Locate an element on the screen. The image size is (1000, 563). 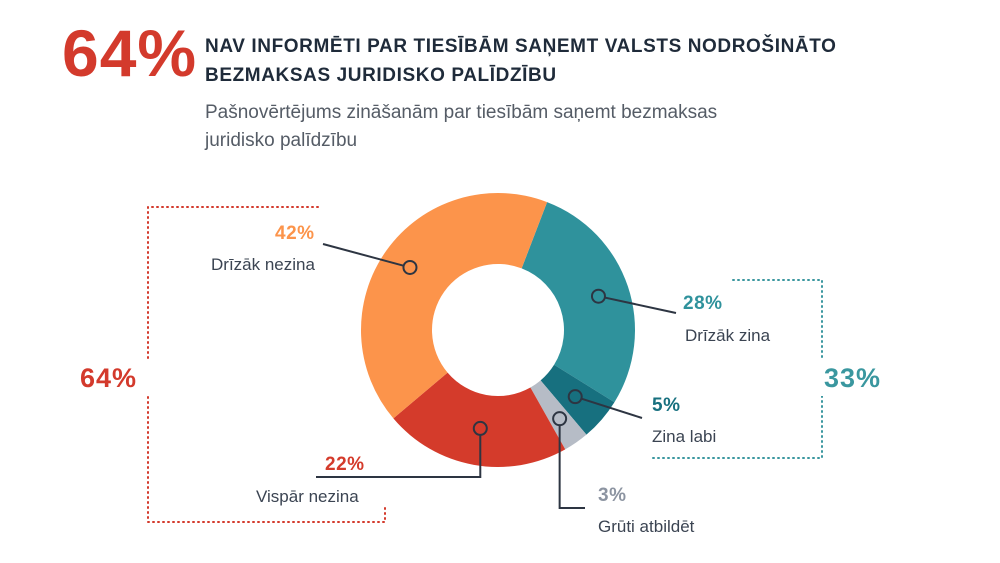
donut-slices is located at coordinates (498, 329).